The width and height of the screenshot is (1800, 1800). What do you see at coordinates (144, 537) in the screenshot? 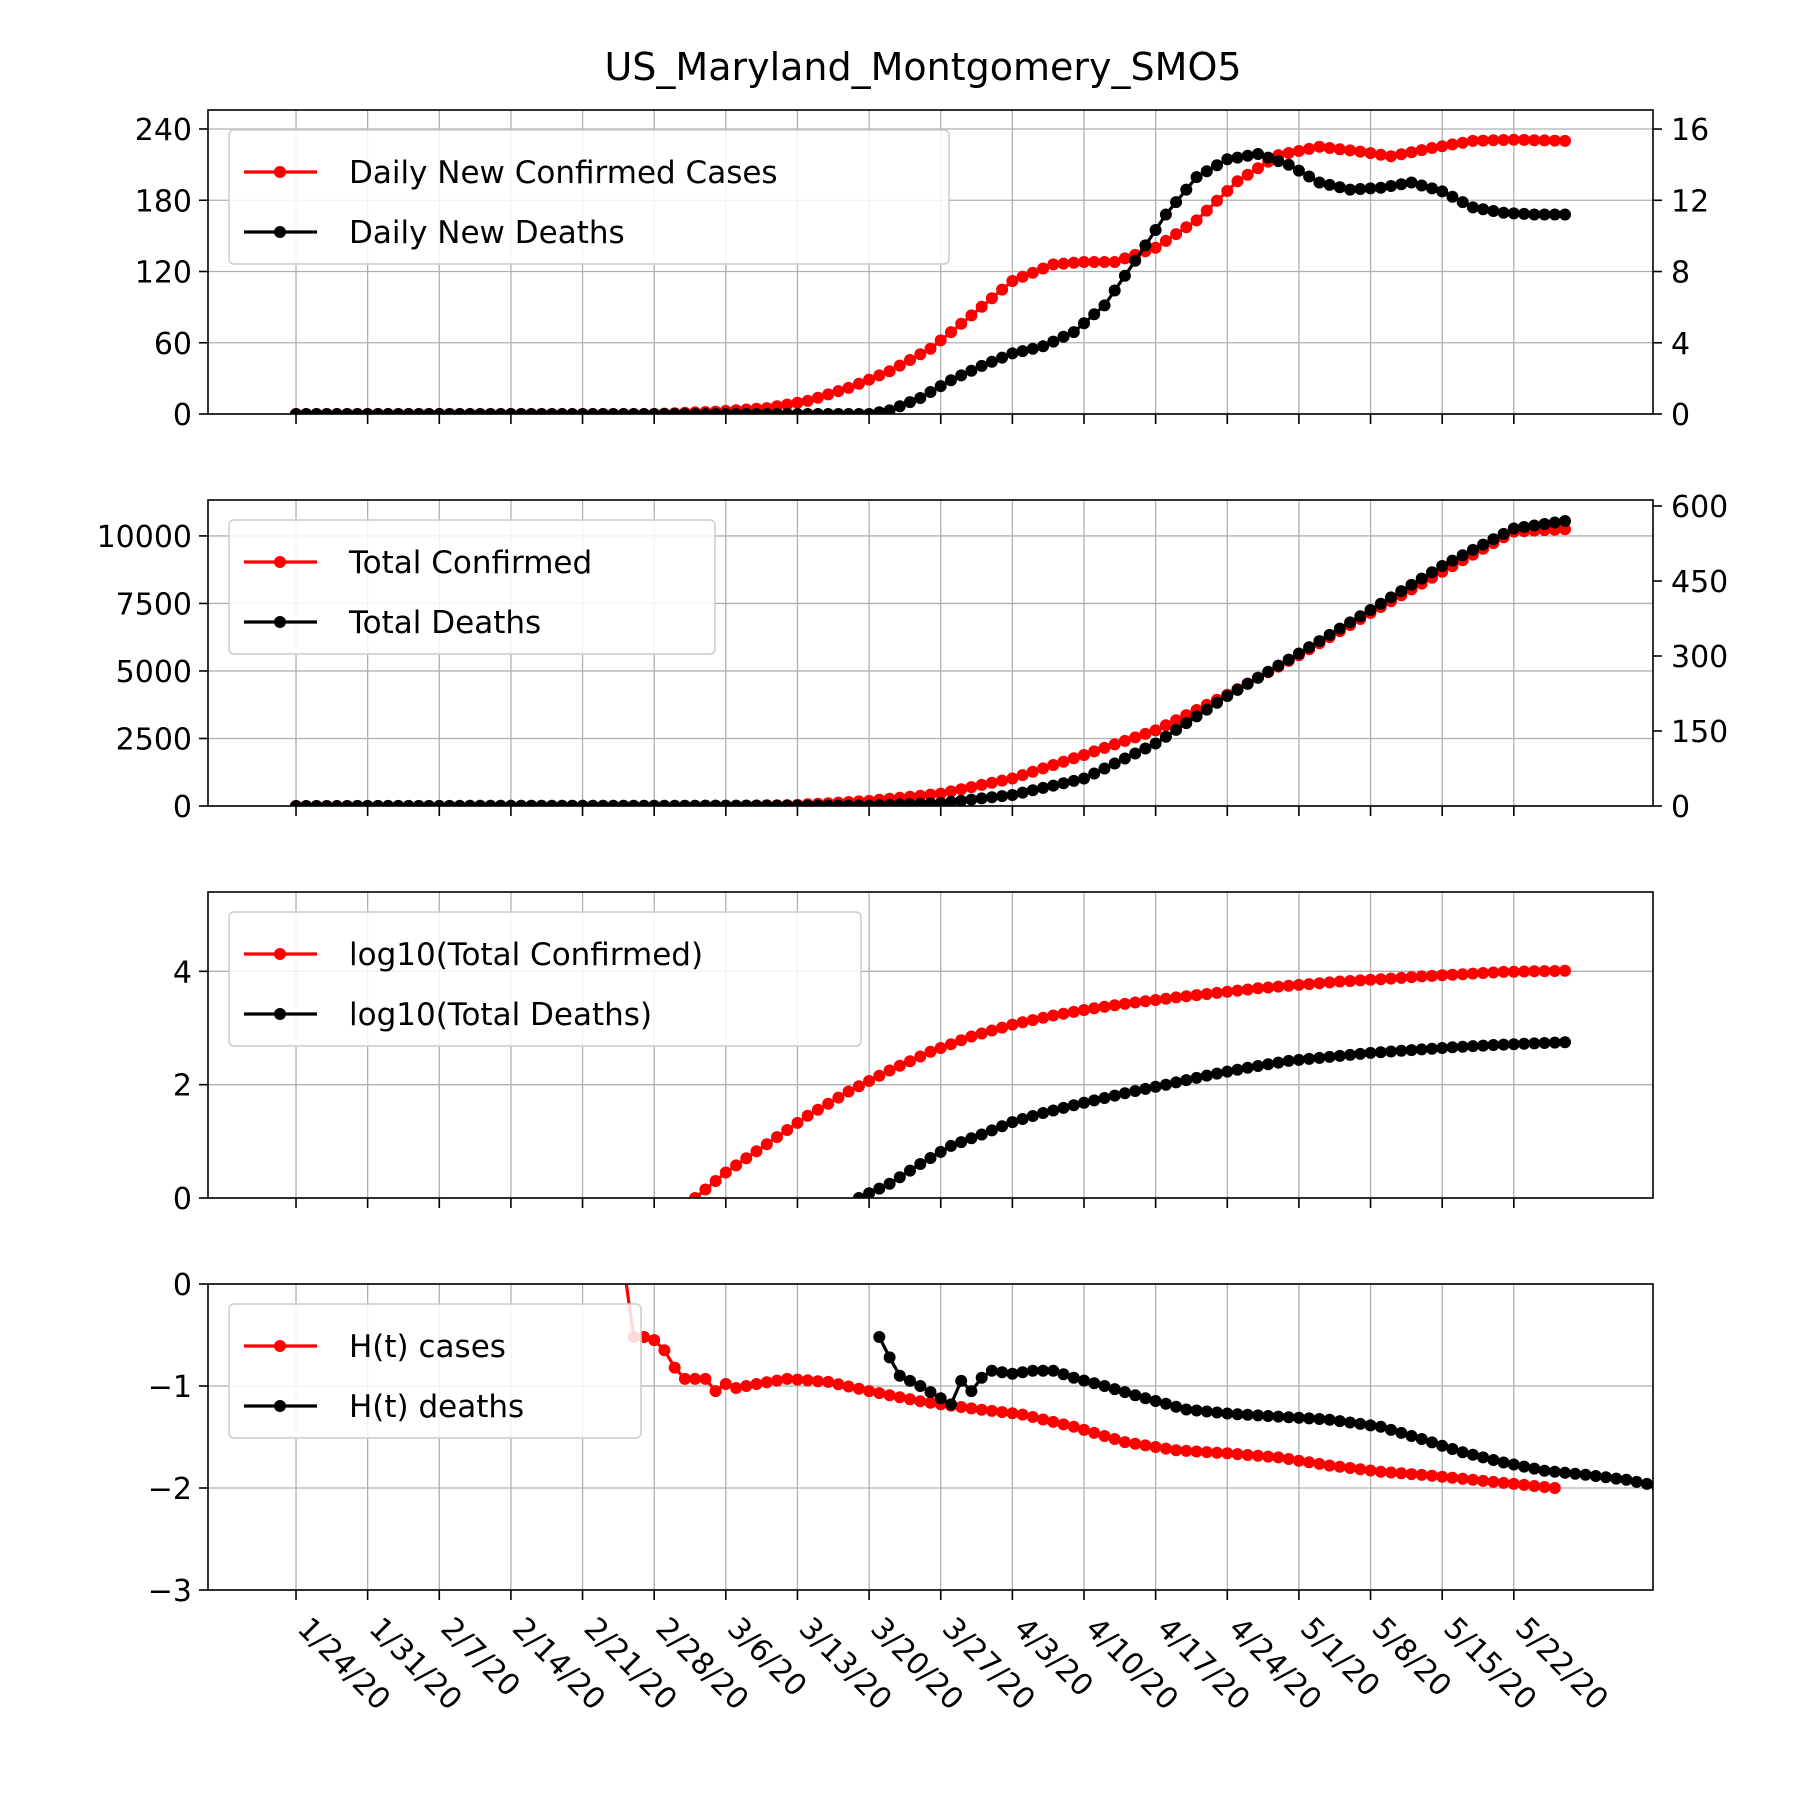
I see `y-tick-label: 10000` at bounding box center [144, 537].